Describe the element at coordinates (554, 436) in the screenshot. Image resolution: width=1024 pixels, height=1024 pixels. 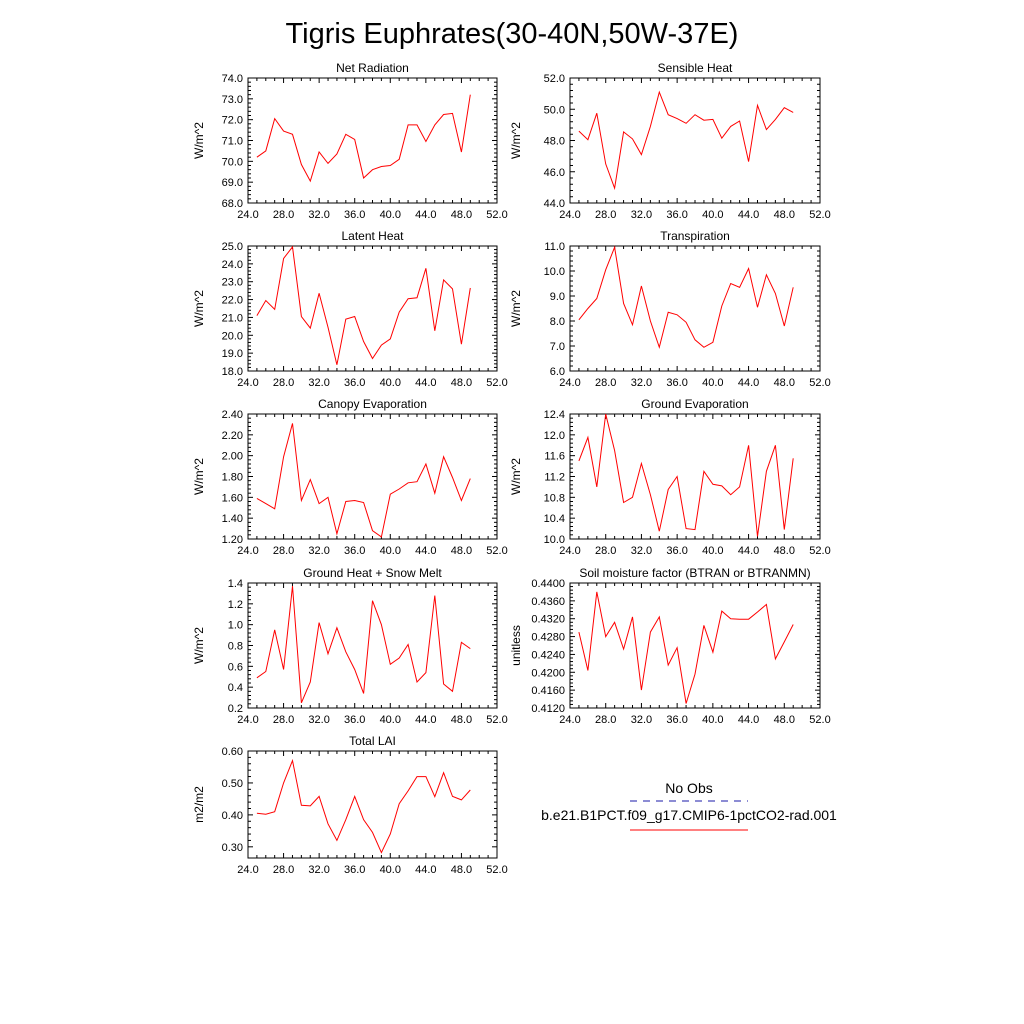
I see `y-tick-label: 12.0` at that location.